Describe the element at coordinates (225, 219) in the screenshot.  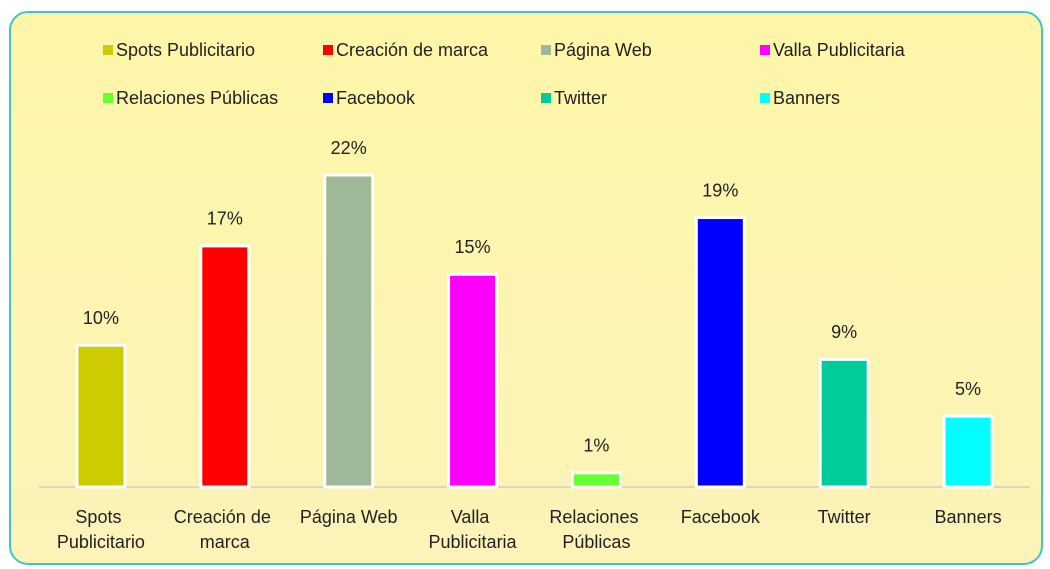
I see `data-label: 17%` at that location.